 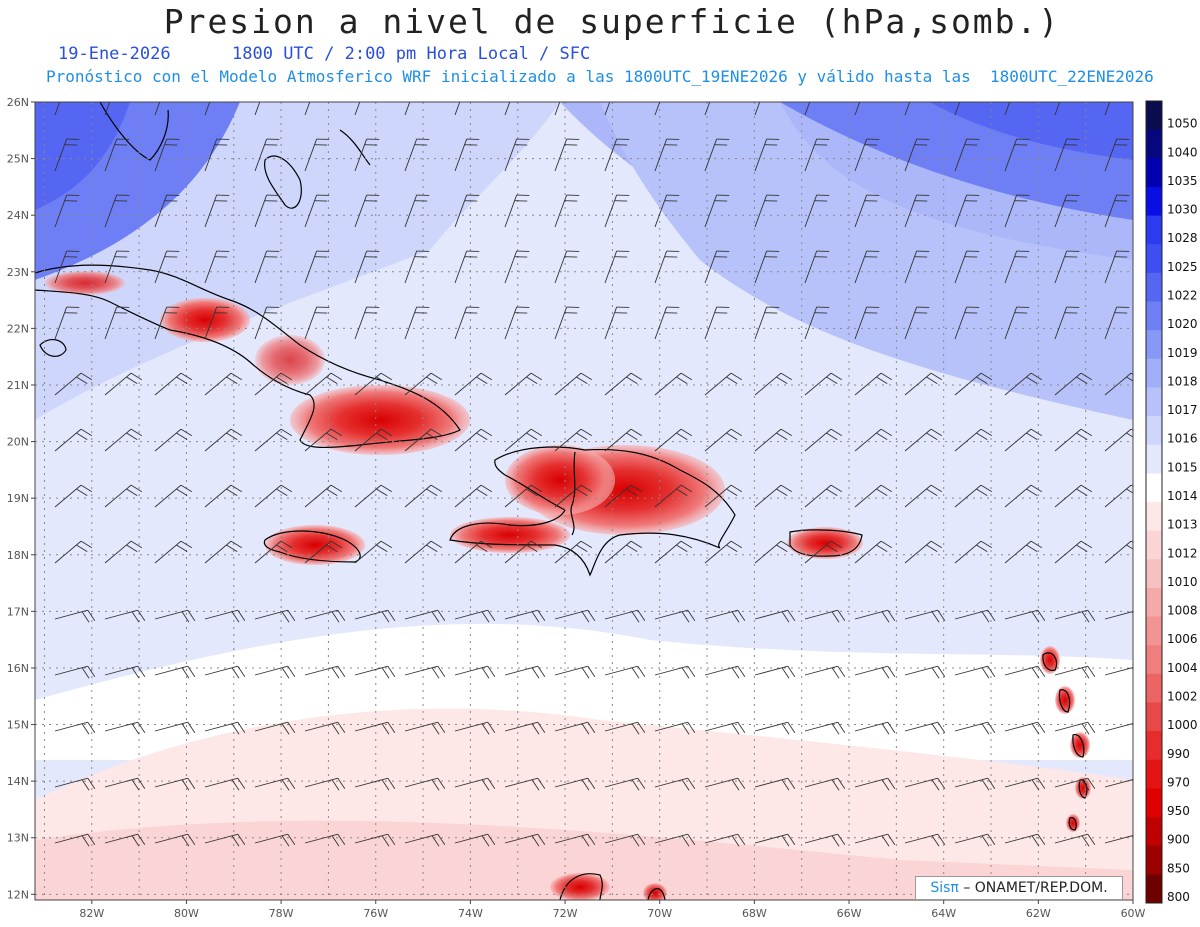 I want to click on lon-label: 60W, so click(x=1133, y=913).